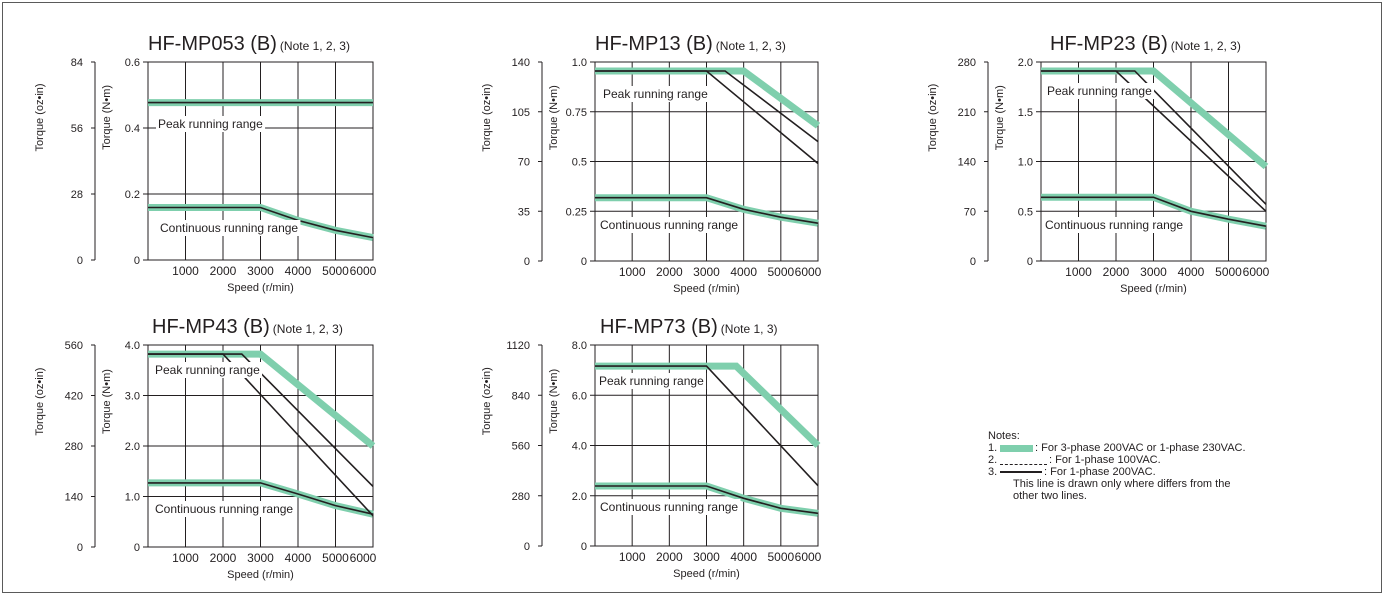  I want to click on chart1-ytick-label: 0.6, so click(132, 63).